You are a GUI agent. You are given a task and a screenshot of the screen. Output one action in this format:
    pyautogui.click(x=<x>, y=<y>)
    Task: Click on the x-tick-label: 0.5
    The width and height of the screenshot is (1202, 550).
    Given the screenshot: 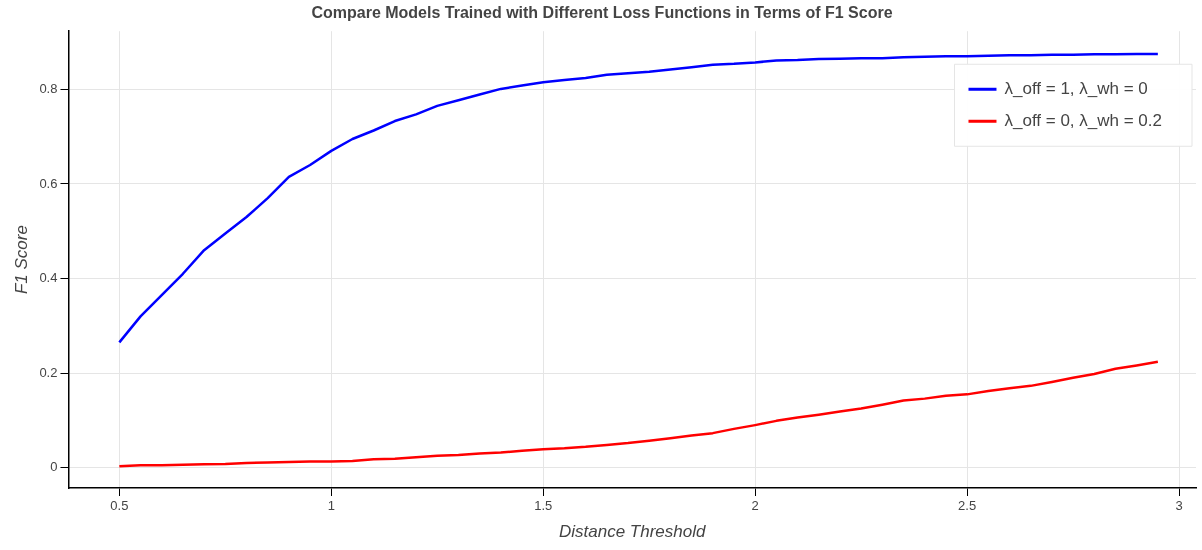 What is the action you would take?
    pyautogui.click(x=119, y=506)
    